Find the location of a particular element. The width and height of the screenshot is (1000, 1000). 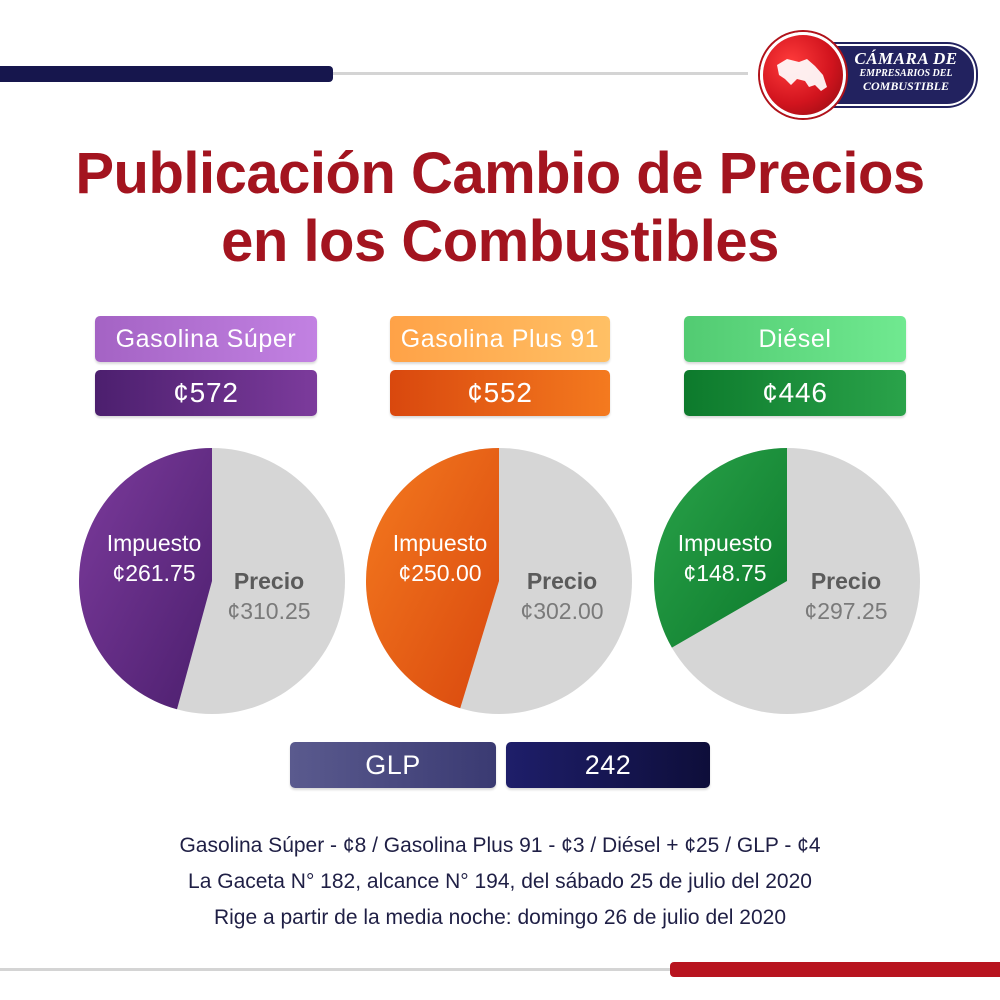

tax-label-super: Impuesto ¢261.75 is located at coordinates (154, 558).